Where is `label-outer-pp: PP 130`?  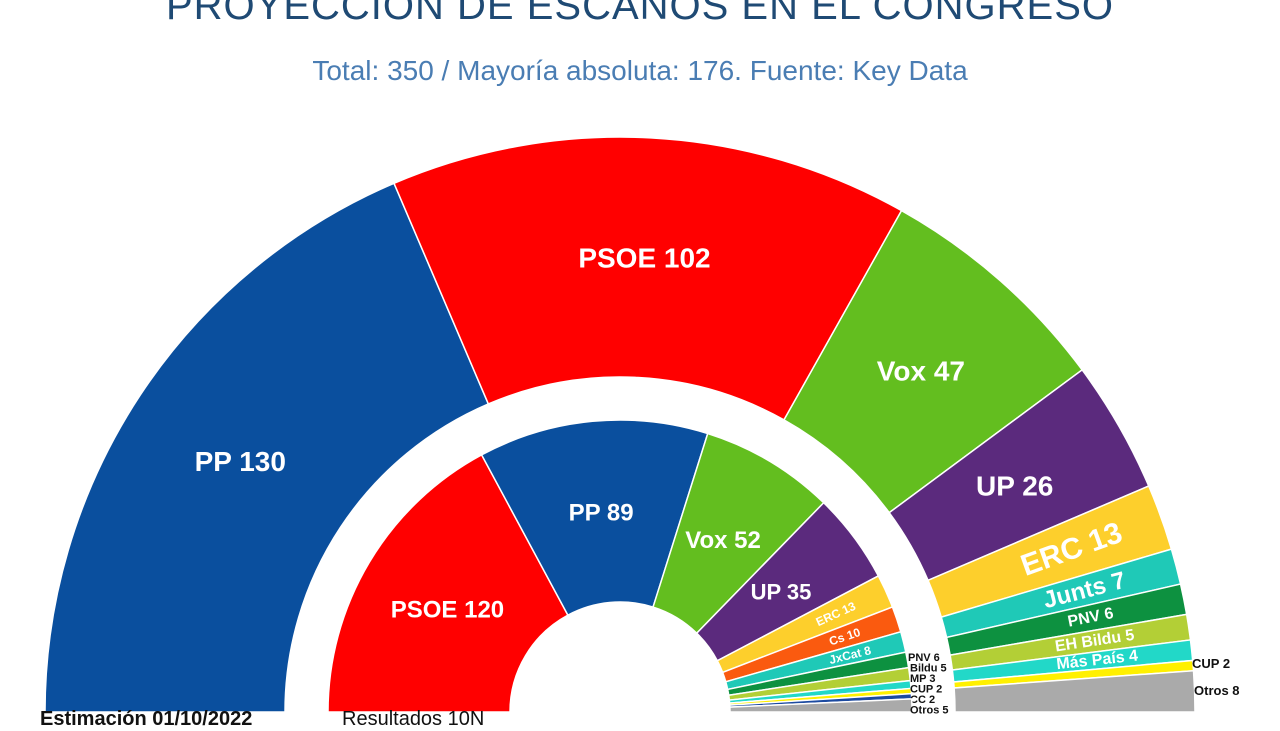 label-outer-pp: PP 130 is located at coordinates (240, 461).